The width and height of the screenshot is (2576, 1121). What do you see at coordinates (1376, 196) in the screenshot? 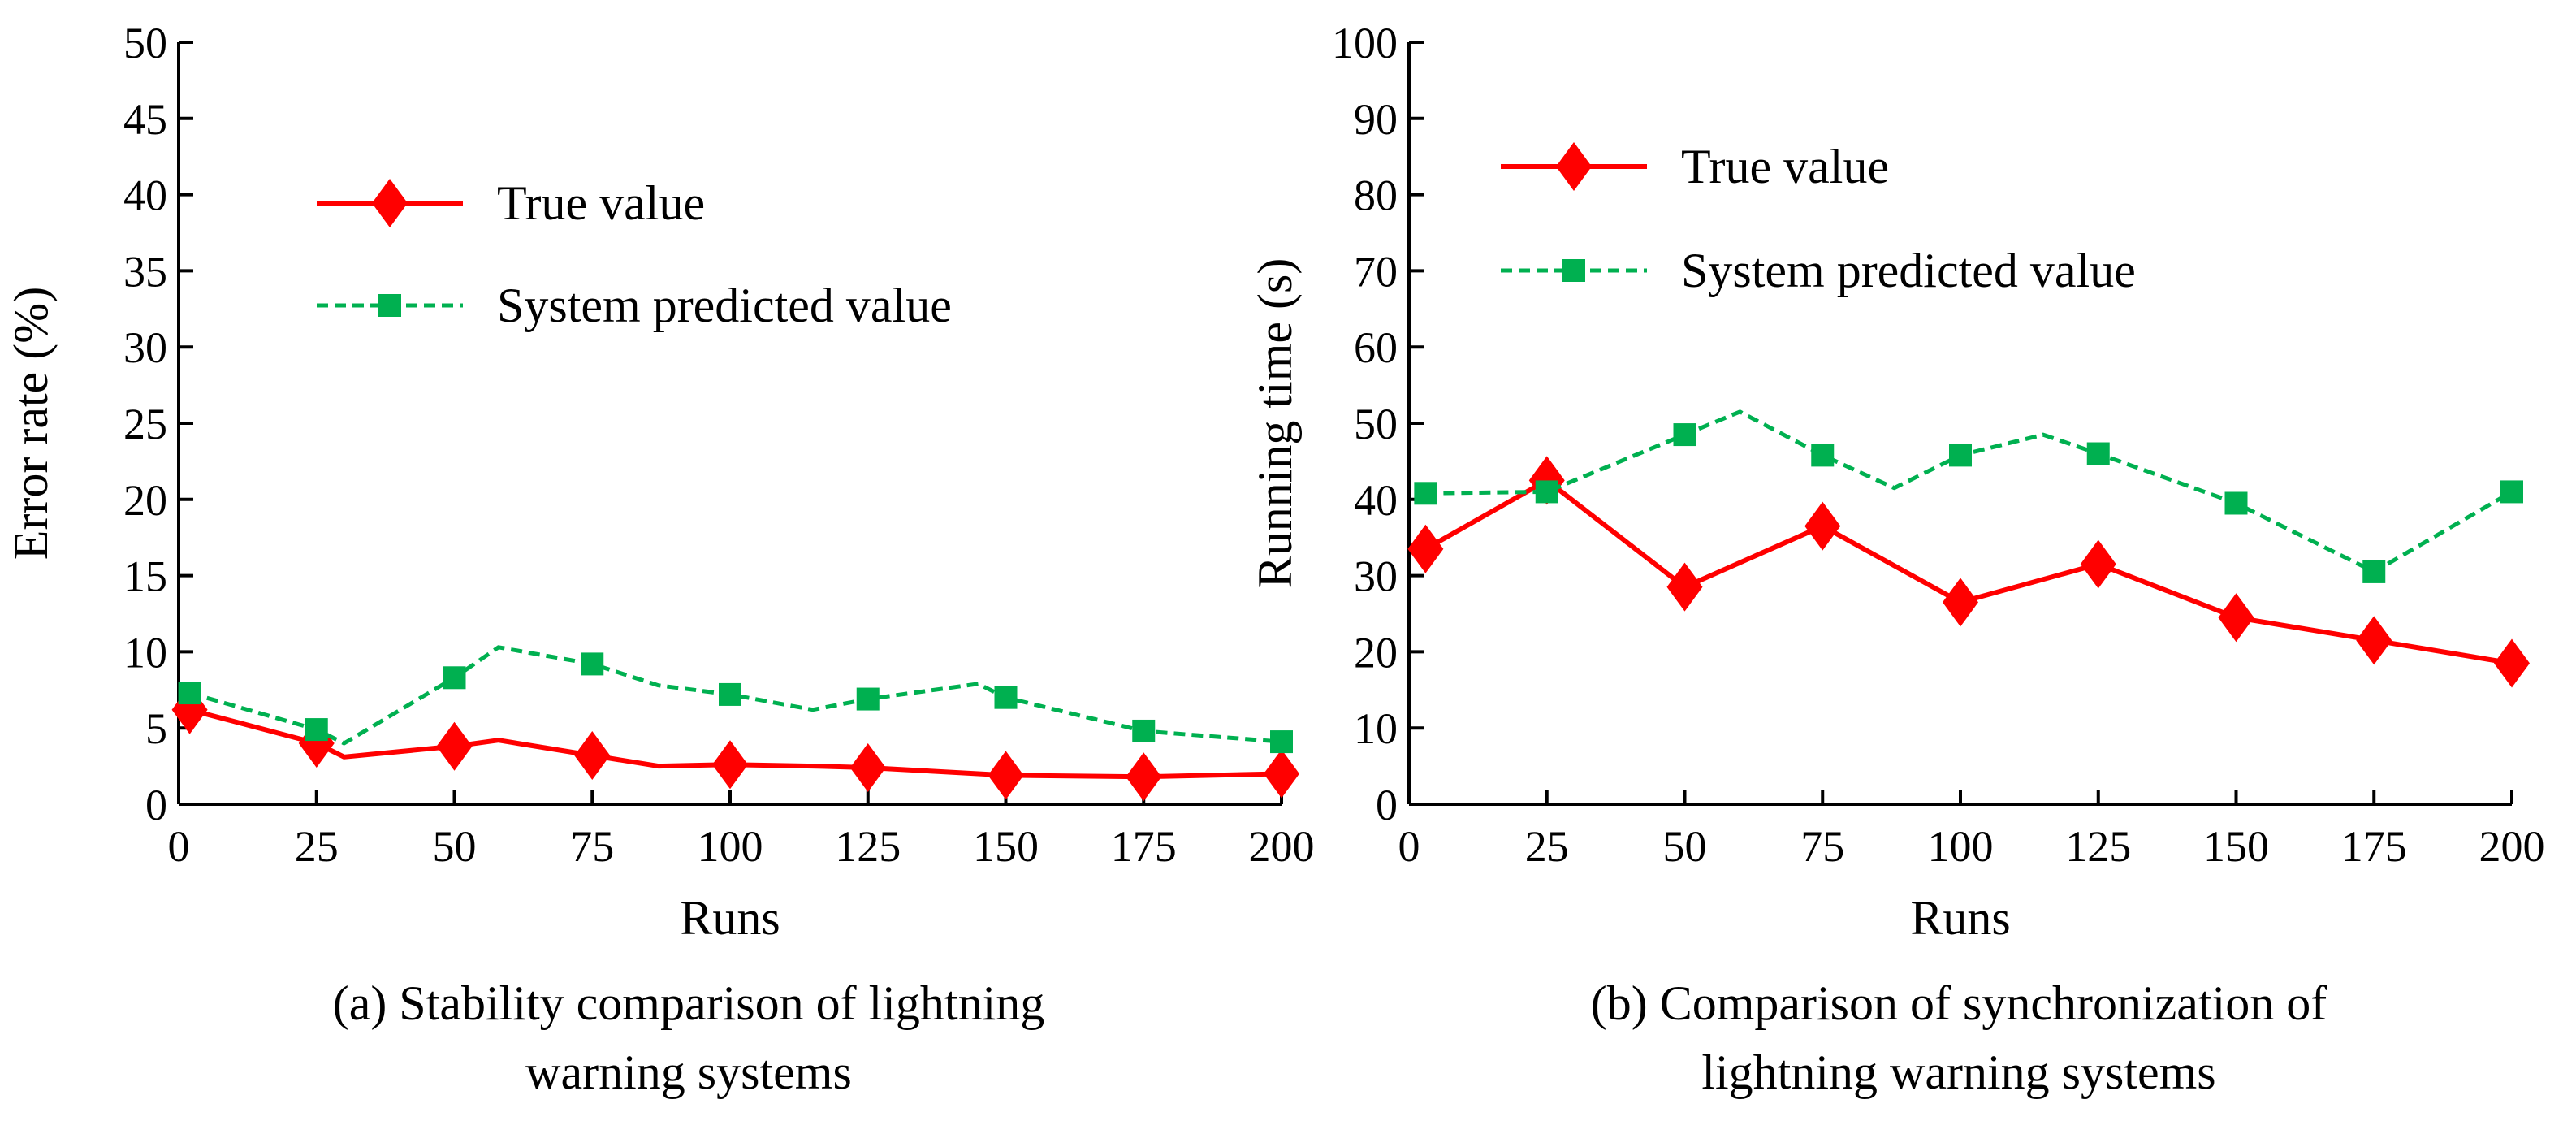
I see `y-tick-label: 80` at bounding box center [1376, 196].